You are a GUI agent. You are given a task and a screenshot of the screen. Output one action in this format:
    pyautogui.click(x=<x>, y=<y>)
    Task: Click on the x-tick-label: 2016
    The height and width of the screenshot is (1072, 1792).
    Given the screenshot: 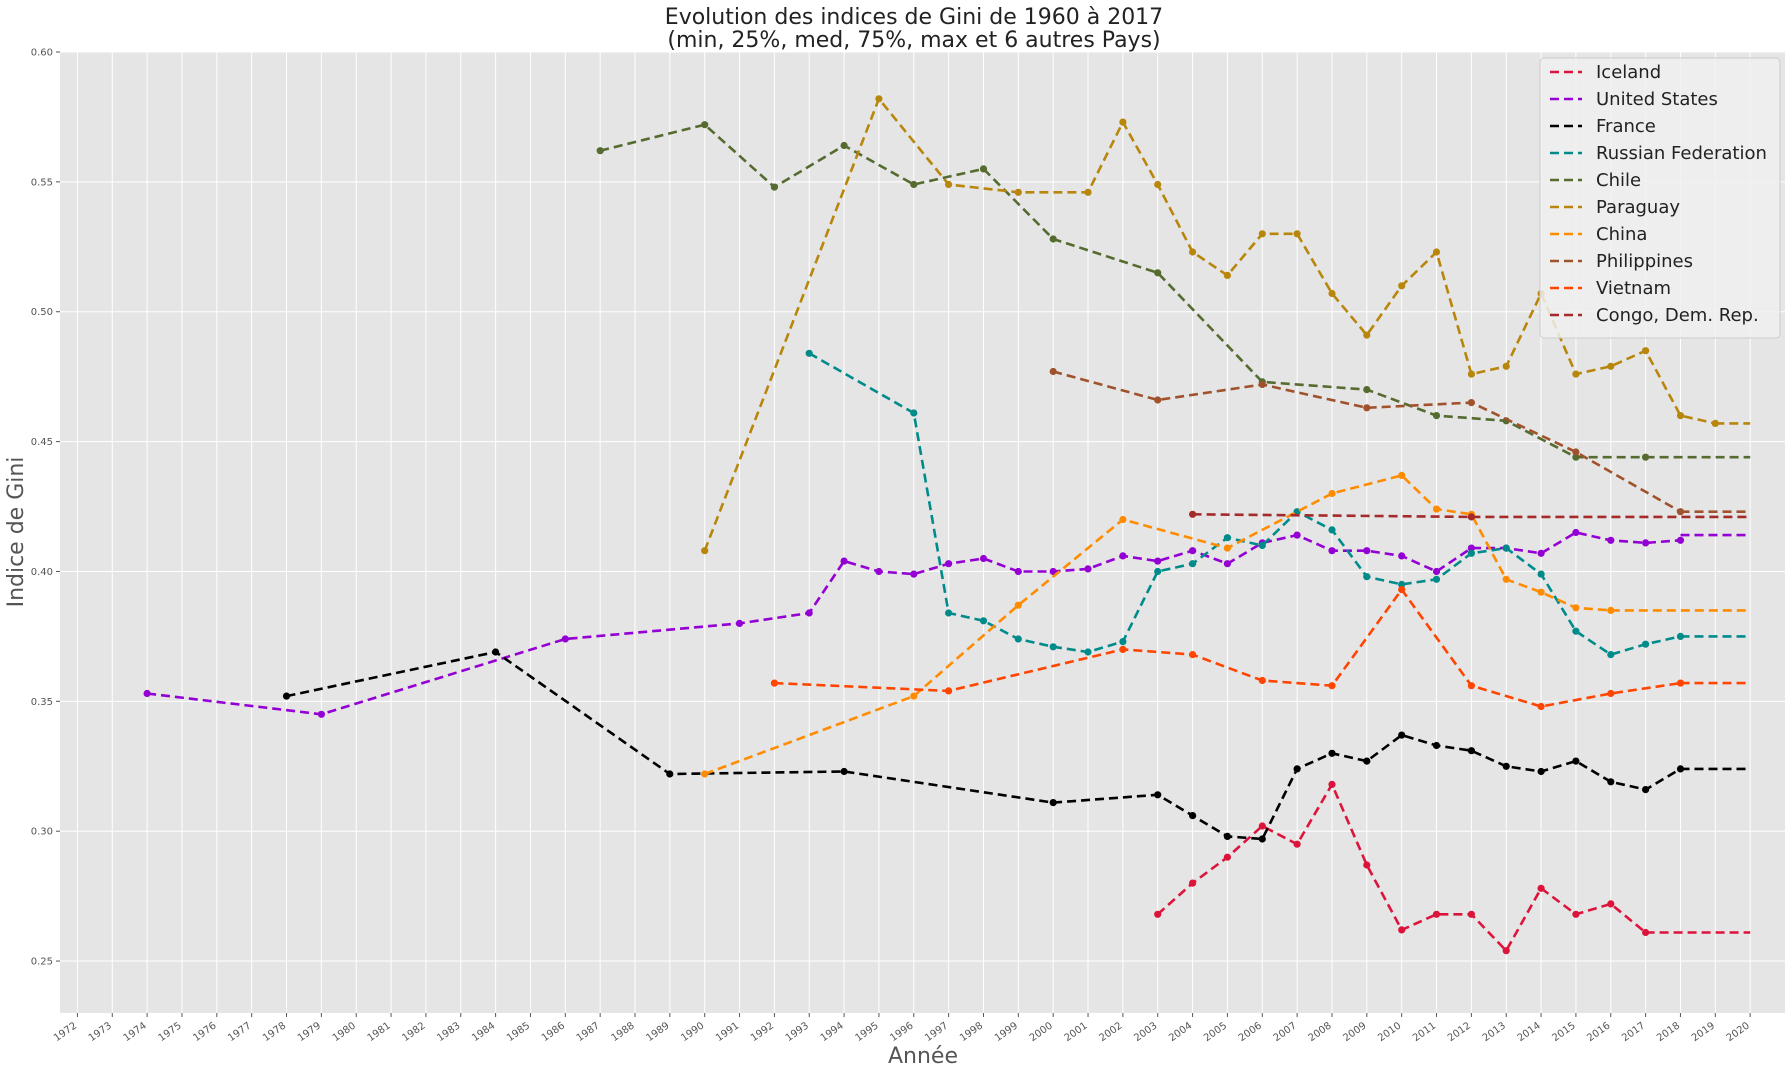 What is the action you would take?
    pyautogui.click(x=1598, y=1032)
    